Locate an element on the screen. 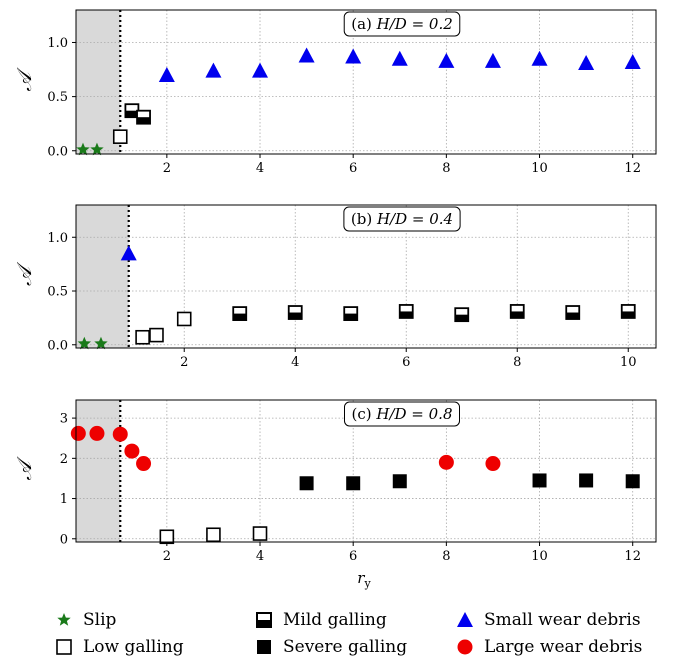  legend-label: Low galling is located at coordinates (133, 647).